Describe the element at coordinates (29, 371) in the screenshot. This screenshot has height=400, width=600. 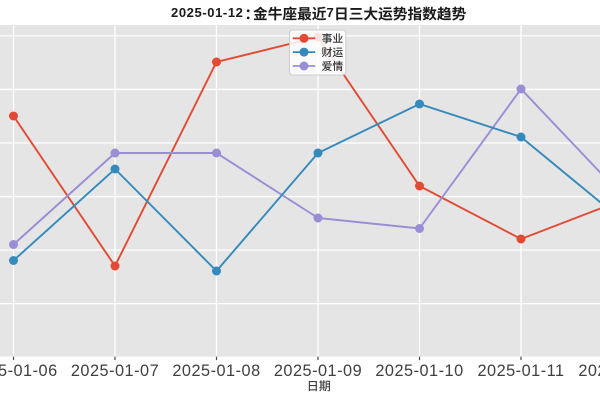
I see `svg-text: 2025-01-06` at that location.